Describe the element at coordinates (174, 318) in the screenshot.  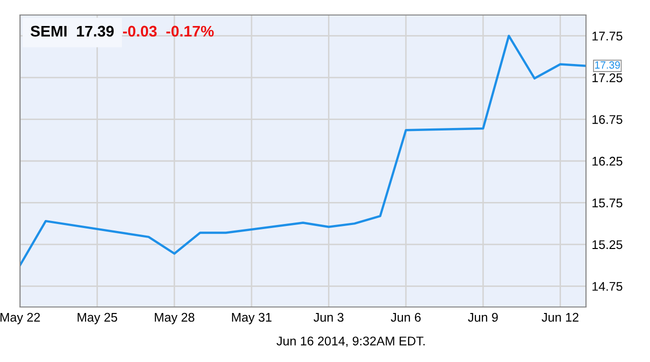
I see `x-tick-label: May 28` at that location.